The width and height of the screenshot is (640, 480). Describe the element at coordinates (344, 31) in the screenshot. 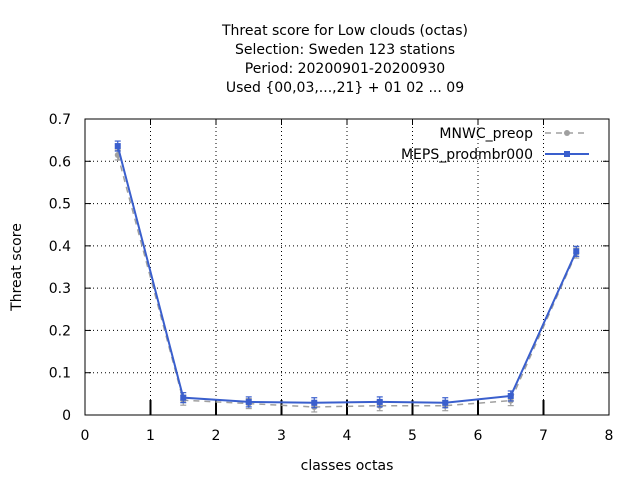

I see `title-line: Threat score for Low clouds (octas)` at that location.